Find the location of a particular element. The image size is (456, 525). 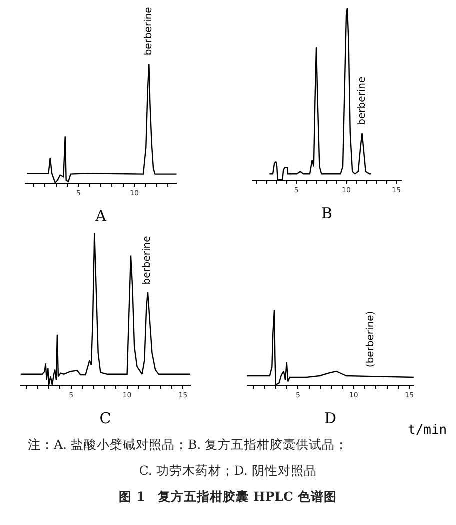

x-axis-title: A is located at coordinates (100, 216).